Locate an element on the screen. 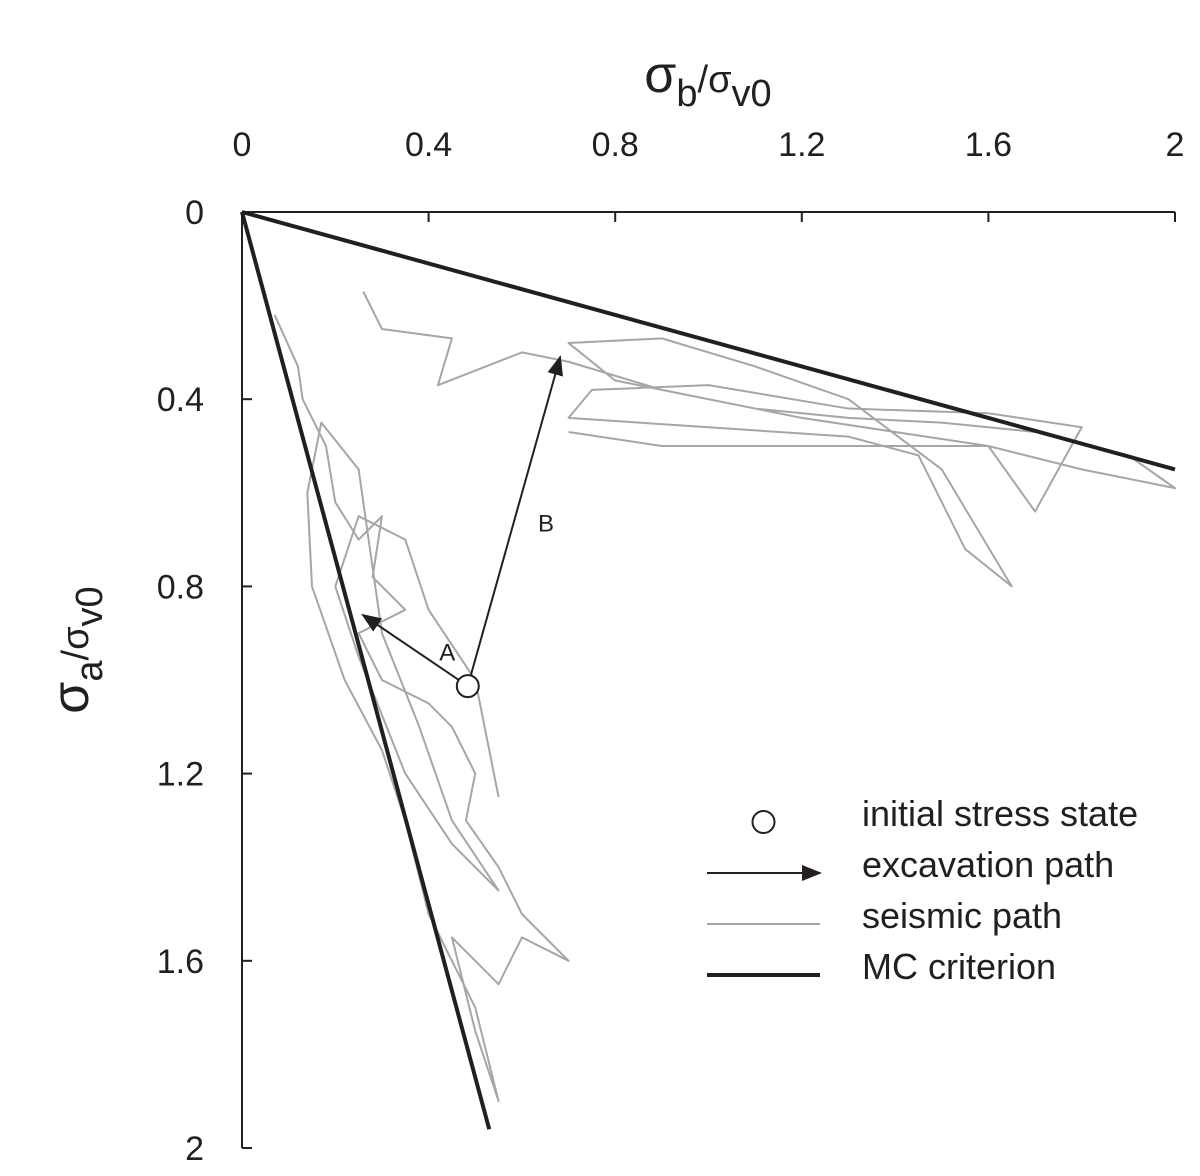 This screenshot has height=1176, width=1200. legend-marker is located at coordinates (763, 822).